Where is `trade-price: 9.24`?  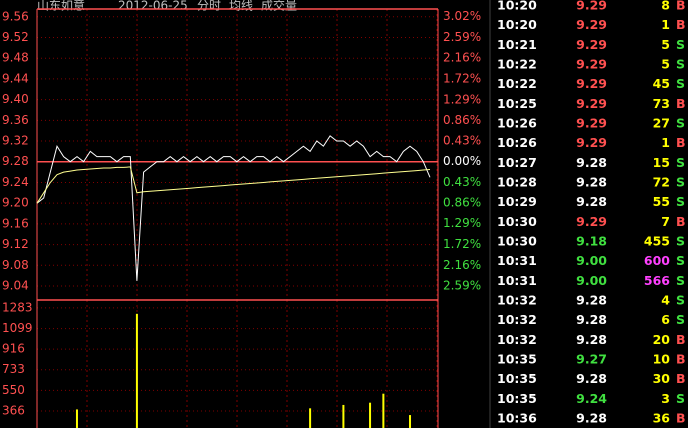 trade-price: 9.24 is located at coordinates (591, 398).